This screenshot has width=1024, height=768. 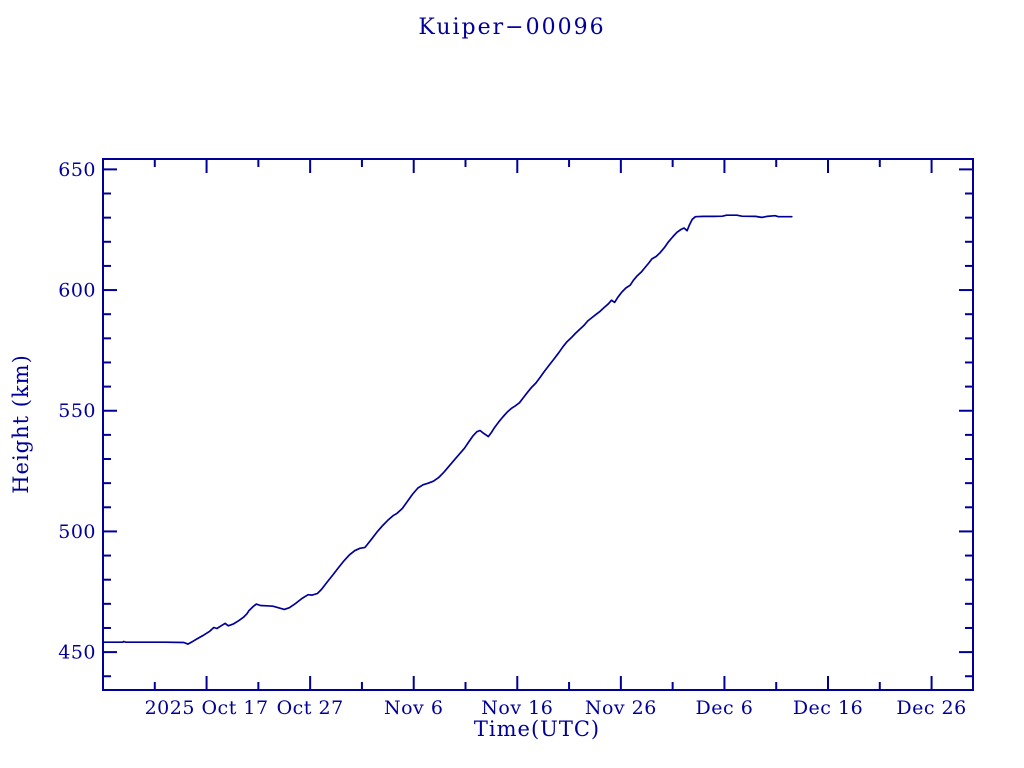 What do you see at coordinates (725, 708) in the screenshot?
I see `svg-text: Dec 6` at bounding box center [725, 708].